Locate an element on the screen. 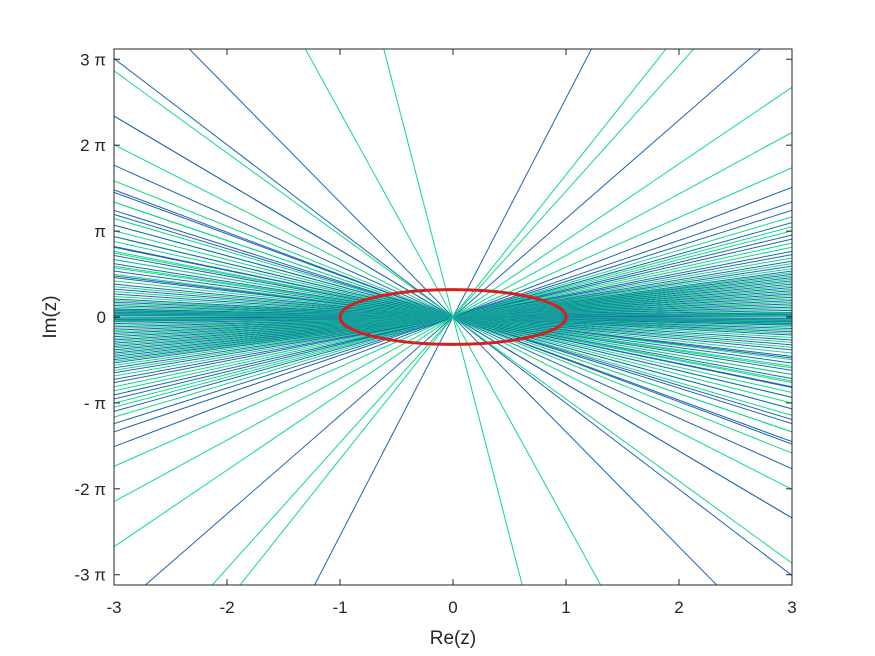 This screenshot has width=875, height=656. x-tick-label: -1 is located at coordinates (339, 607).